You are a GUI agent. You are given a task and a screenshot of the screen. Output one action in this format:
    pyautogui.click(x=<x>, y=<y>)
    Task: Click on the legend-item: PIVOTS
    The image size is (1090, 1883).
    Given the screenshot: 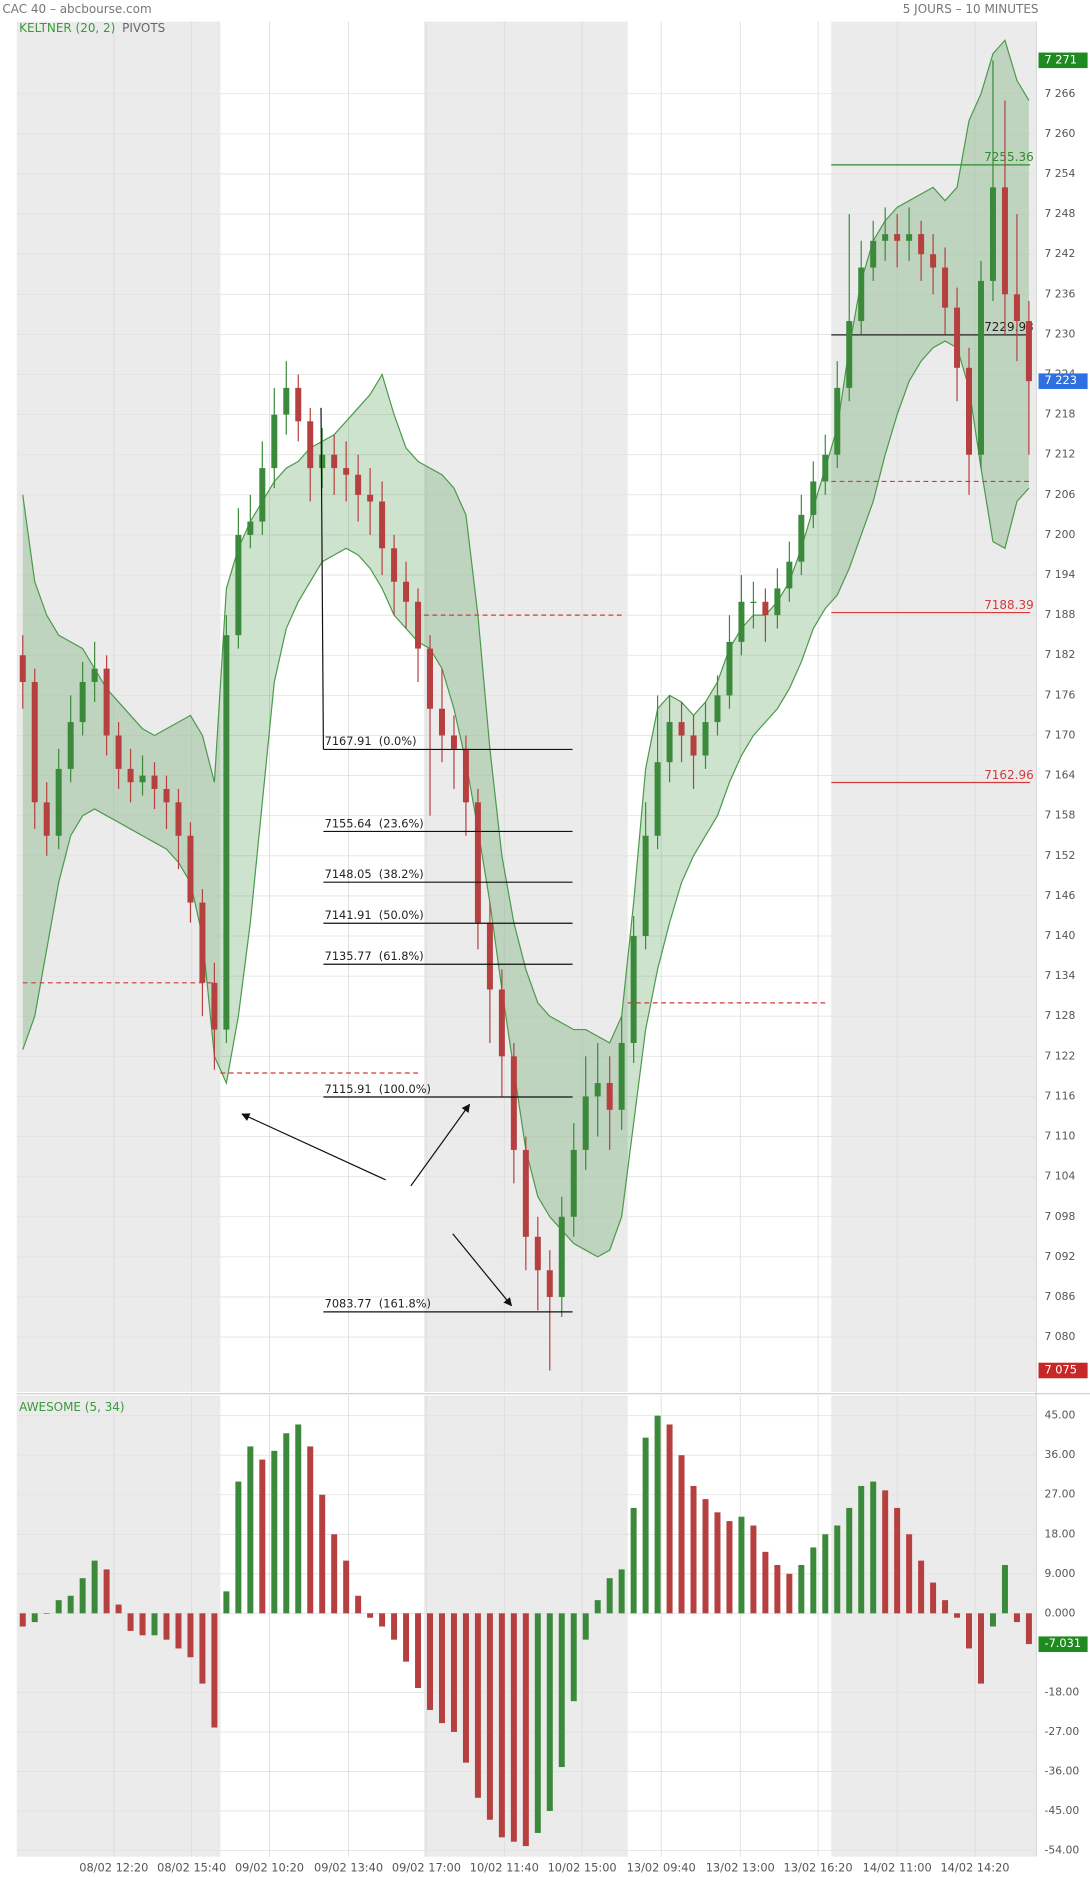 What is the action you would take?
    pyautogui.click(x=143, y=28)
    